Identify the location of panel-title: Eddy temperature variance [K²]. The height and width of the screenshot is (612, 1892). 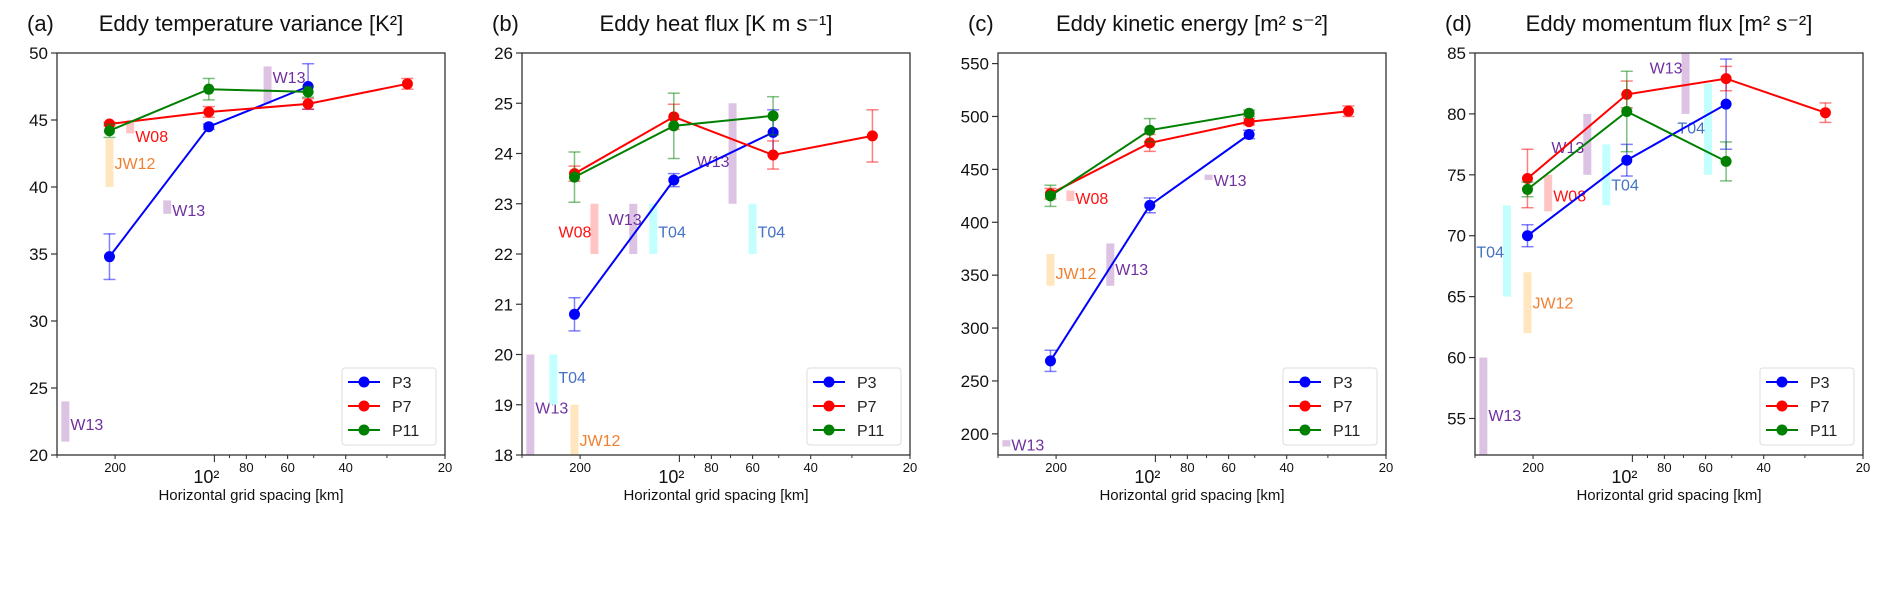
(251, 23).